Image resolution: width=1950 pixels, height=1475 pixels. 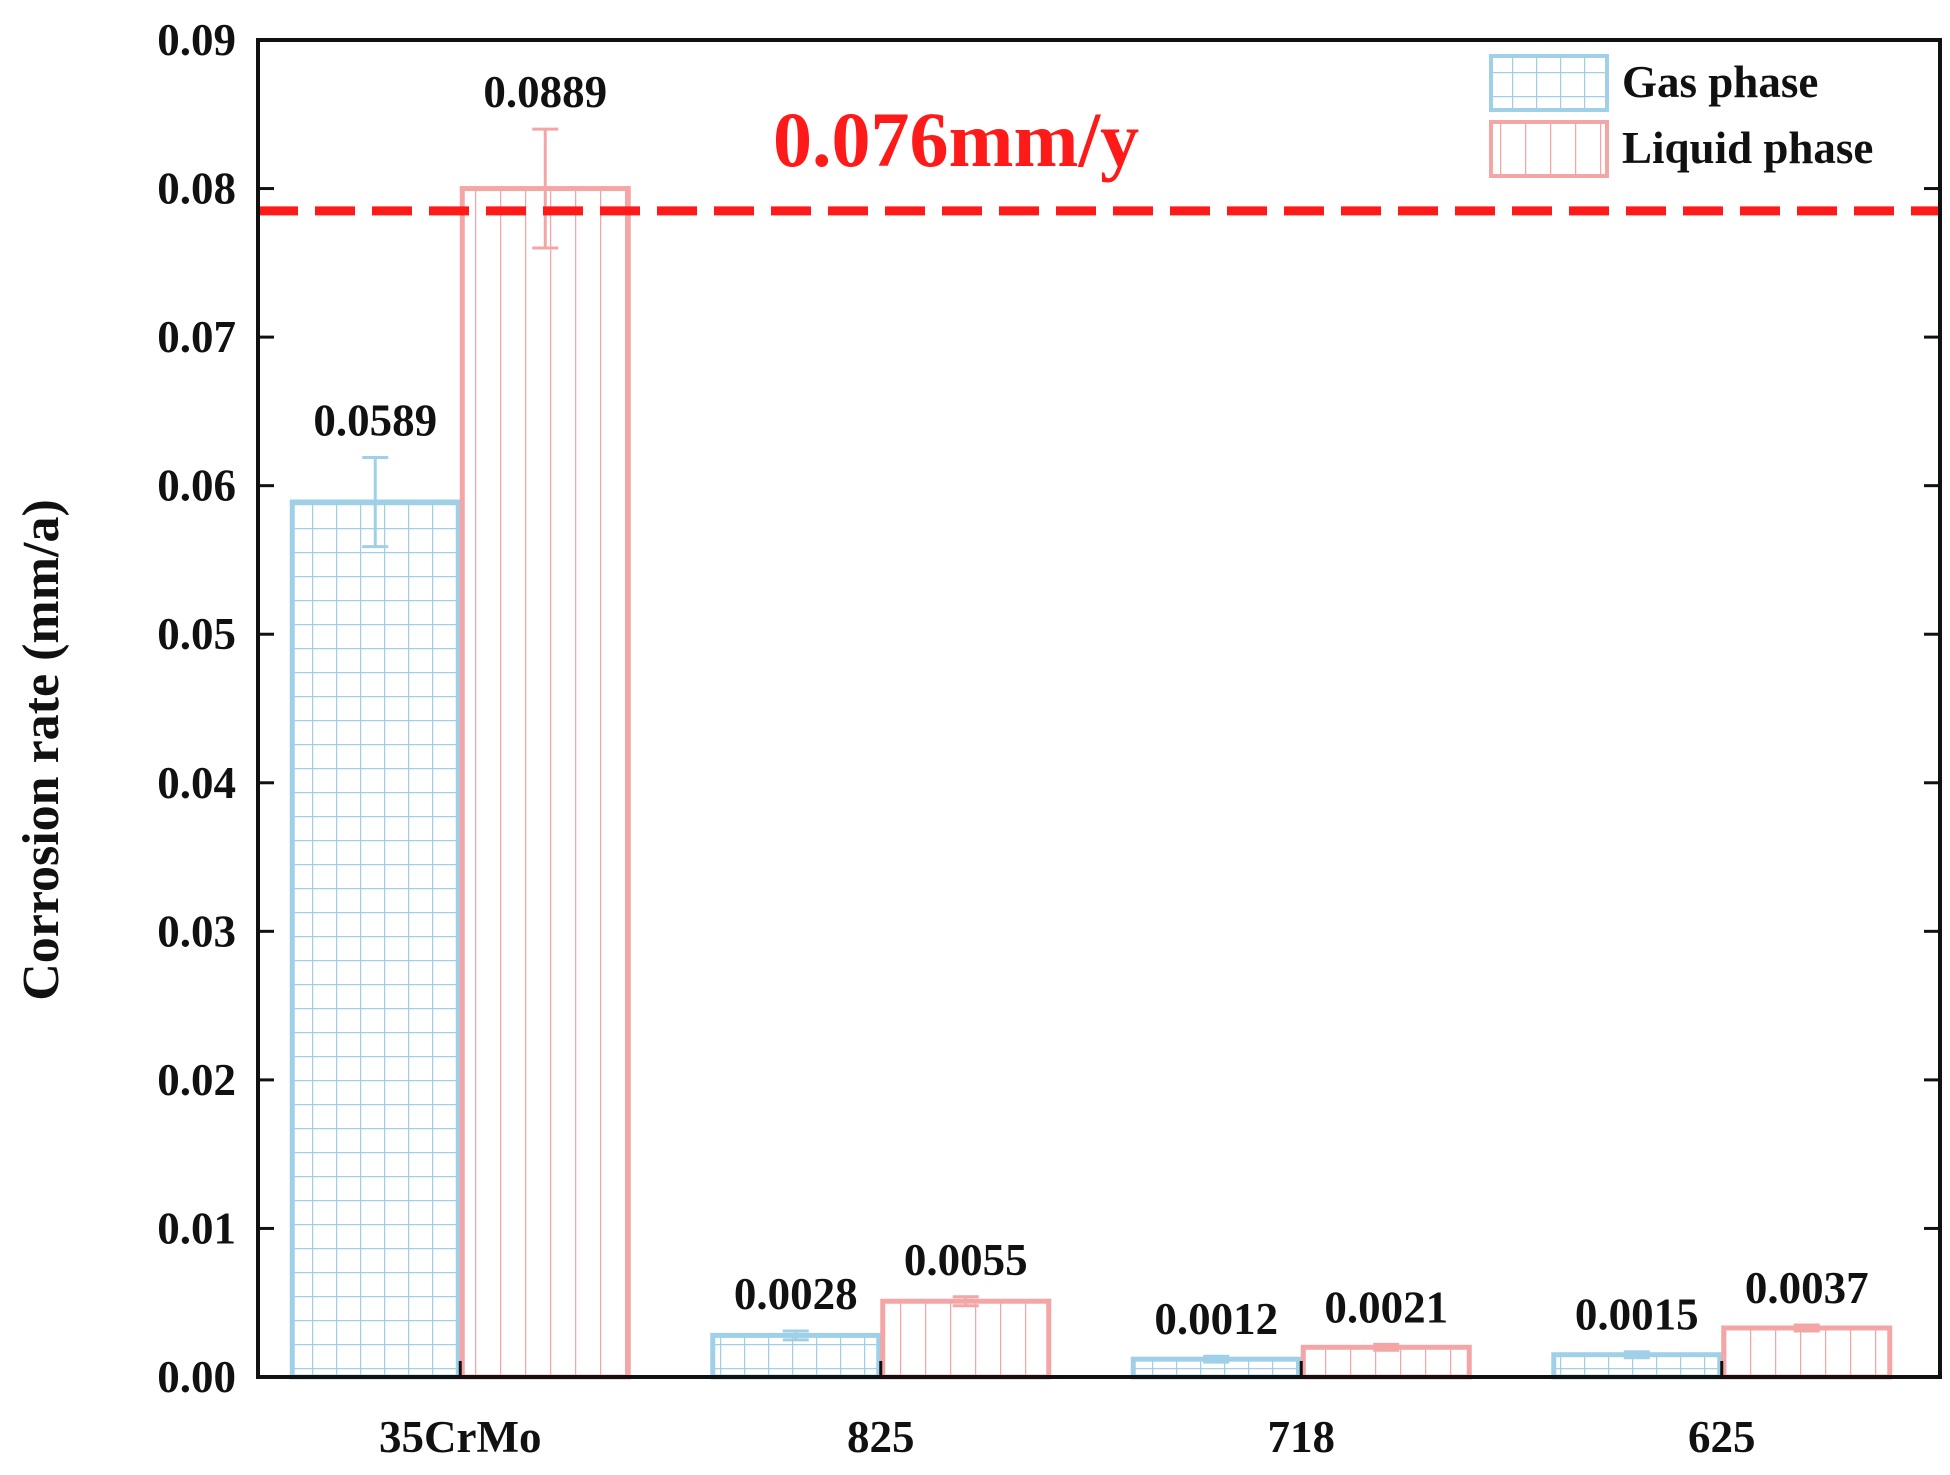 I want to click on legend: Gas phase Liquid phase, so click(x=1681, y=116).